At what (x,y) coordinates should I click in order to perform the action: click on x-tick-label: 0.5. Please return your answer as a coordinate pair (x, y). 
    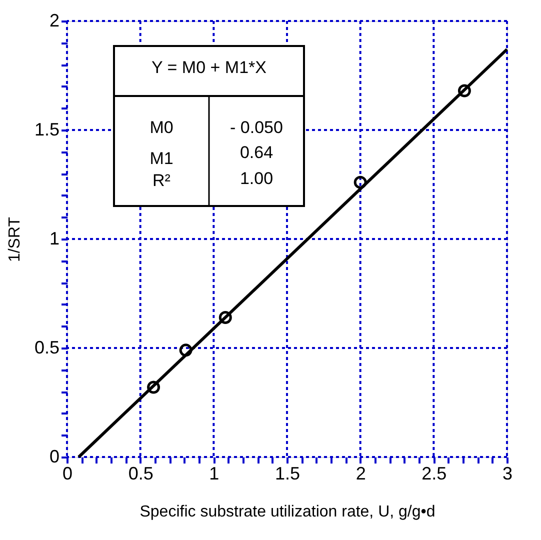
    Looking at the image, I should click on (141, 474).